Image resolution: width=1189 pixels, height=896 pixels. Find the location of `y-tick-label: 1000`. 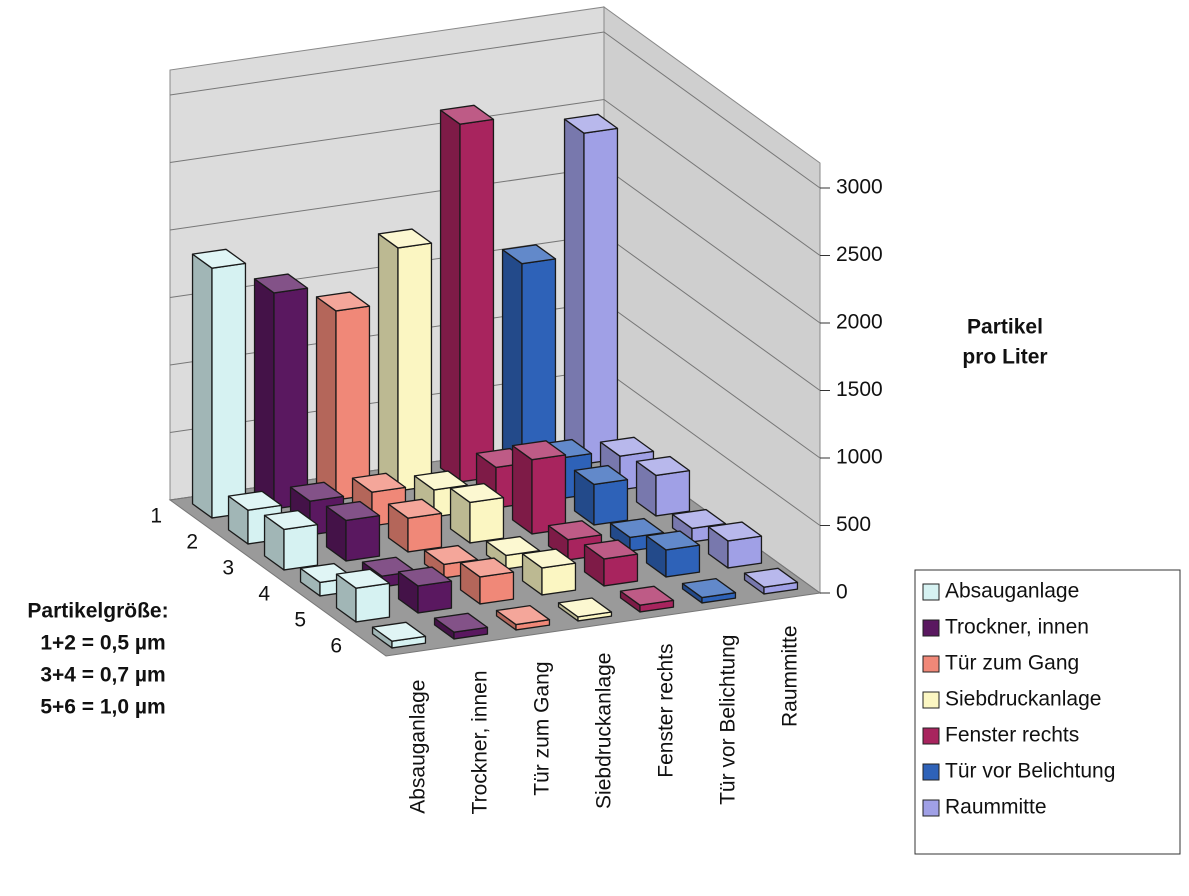

y-tick-label: 1000 is located at coordinates (859, 457).